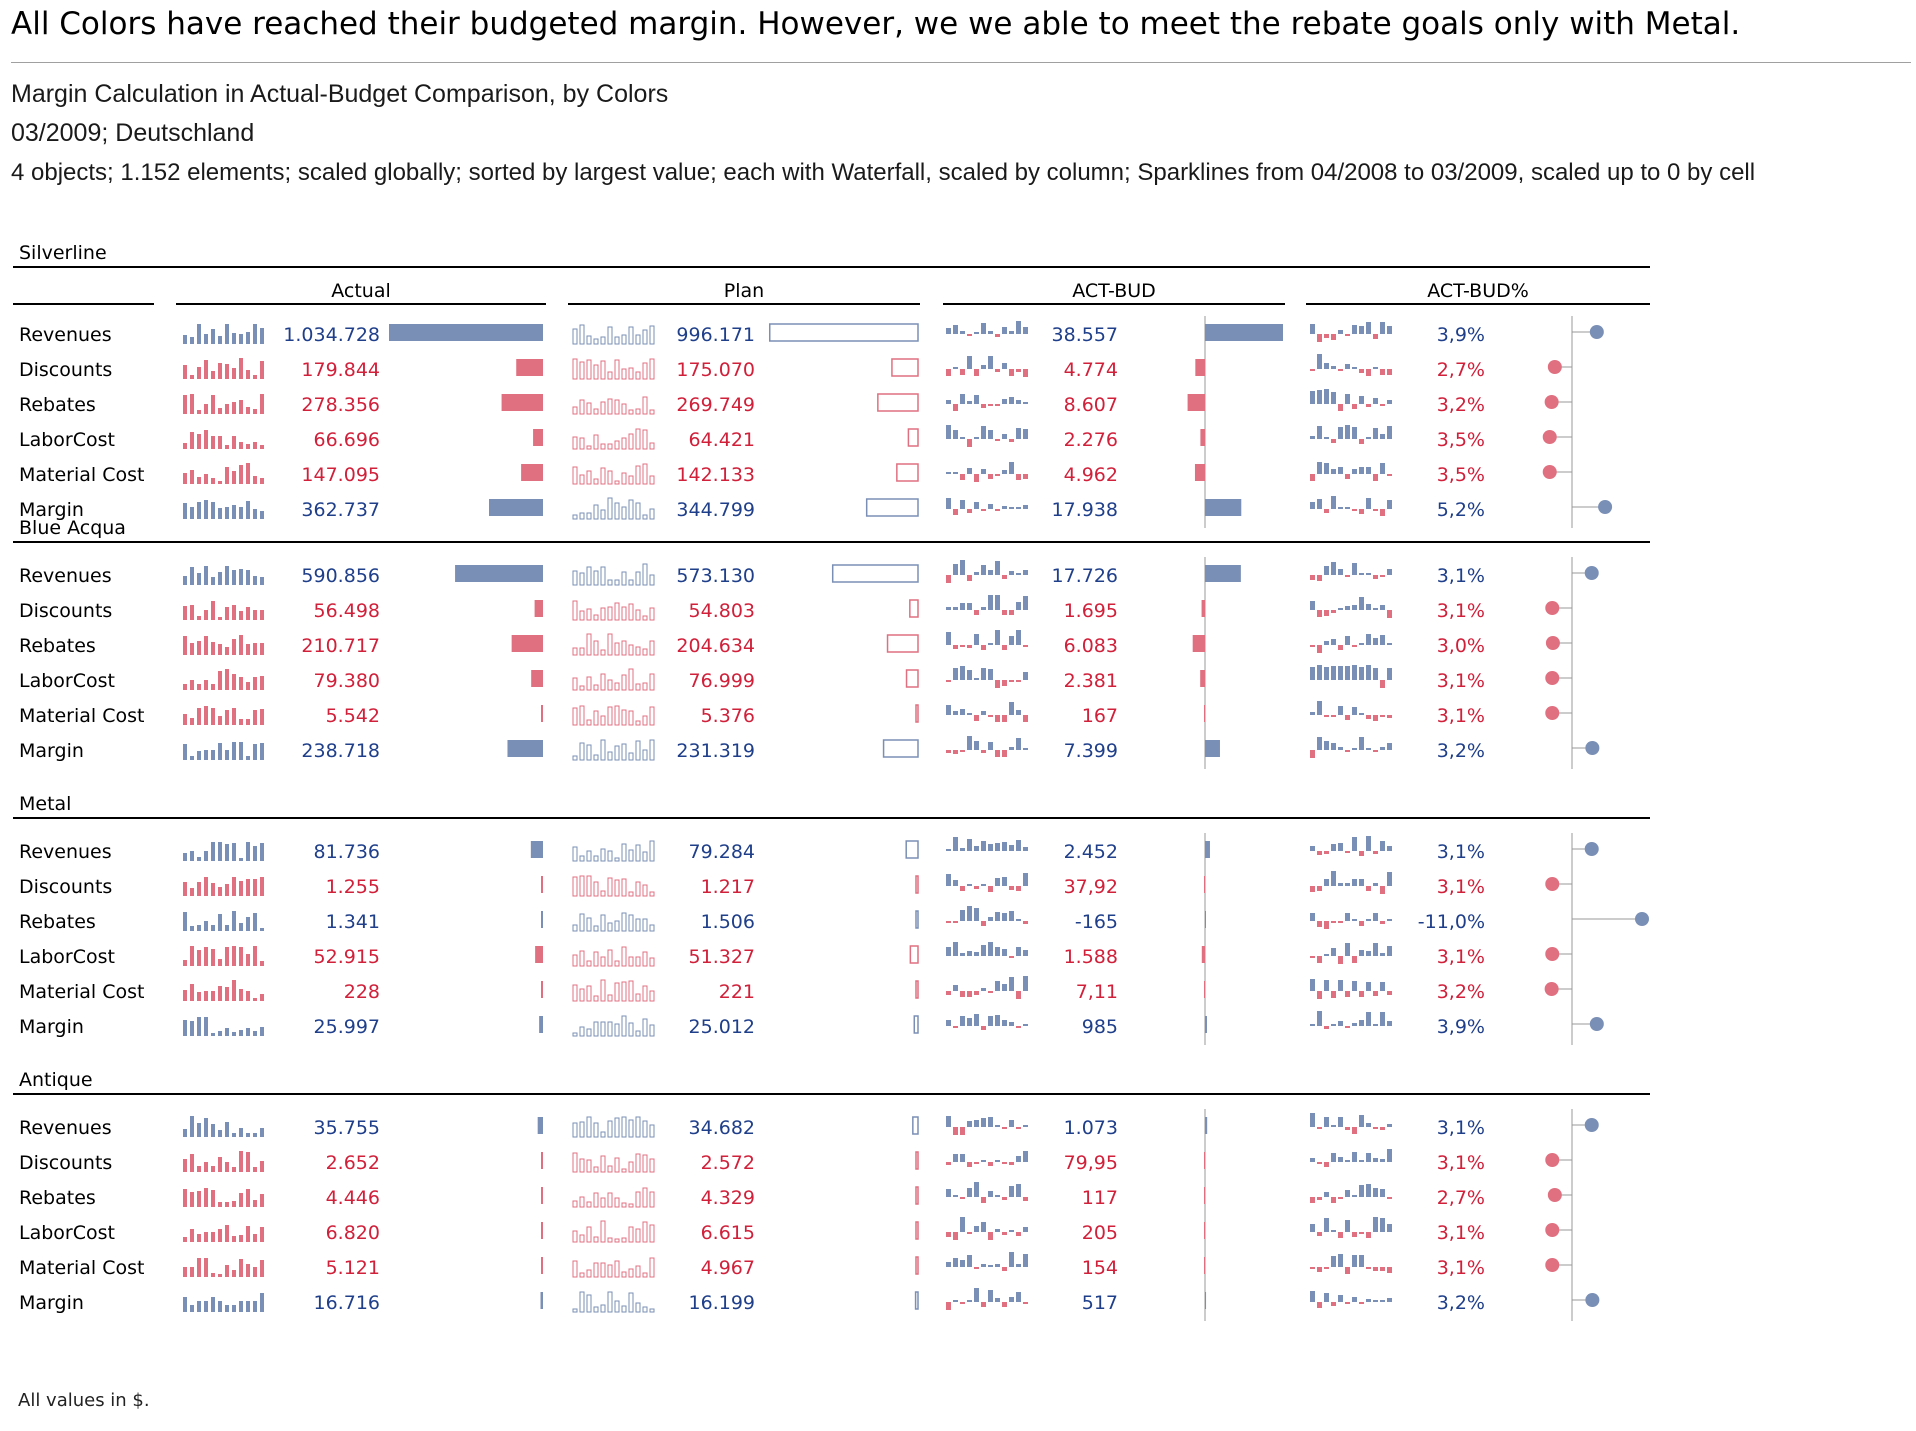 The width and height of the screenshot is (1916, 1431). I want to click on act-bud-value: 2.276, so click(1091, 440).